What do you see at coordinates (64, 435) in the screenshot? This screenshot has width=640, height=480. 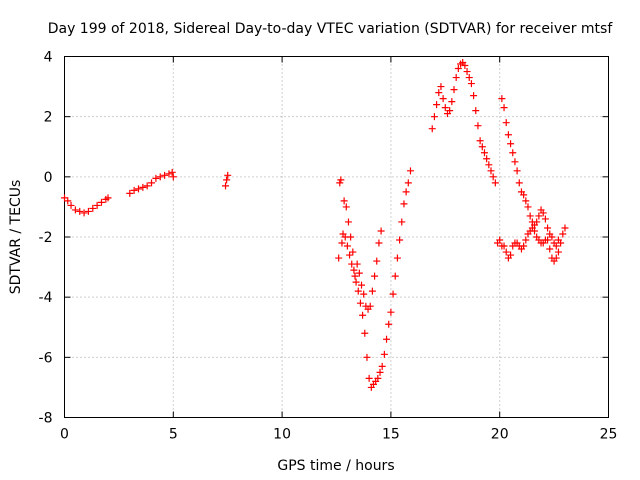 I see `x-tick-label: 0` at bounding box center [64, 435].